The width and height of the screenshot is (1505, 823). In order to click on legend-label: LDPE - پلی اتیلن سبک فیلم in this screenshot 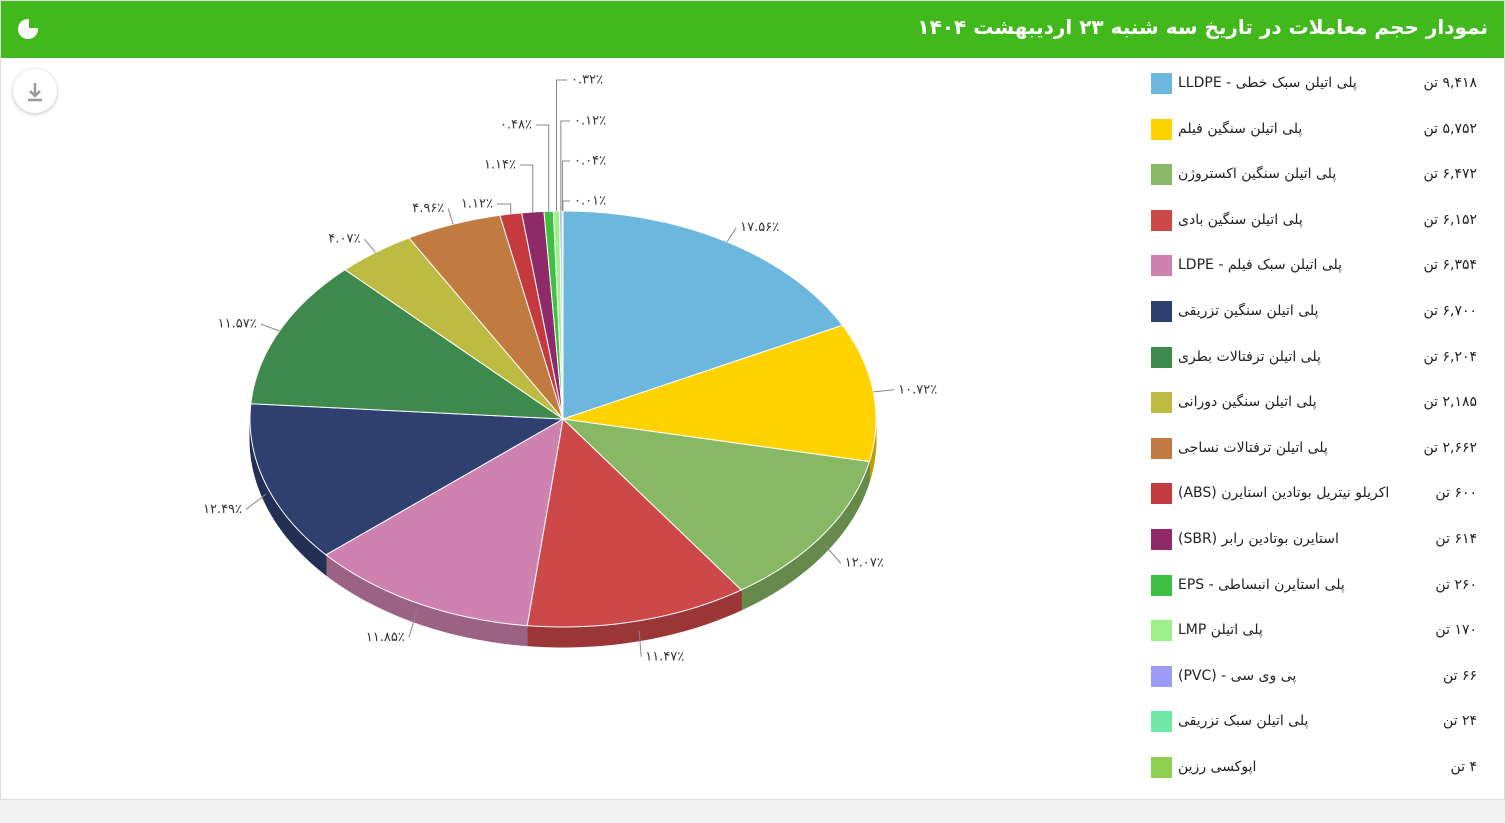, I will do `click(1260, 265)`.